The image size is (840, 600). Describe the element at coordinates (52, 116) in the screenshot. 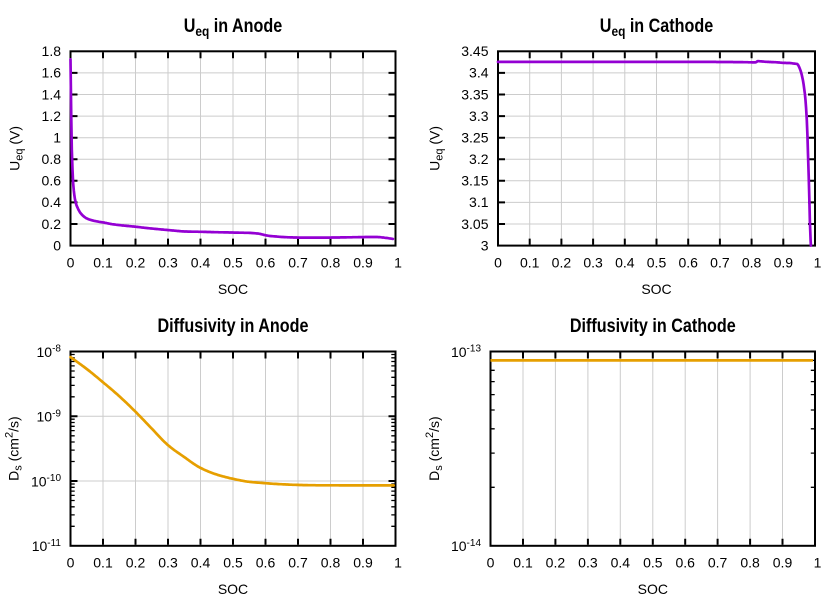

I see `svg-text: 1.2` at that location.